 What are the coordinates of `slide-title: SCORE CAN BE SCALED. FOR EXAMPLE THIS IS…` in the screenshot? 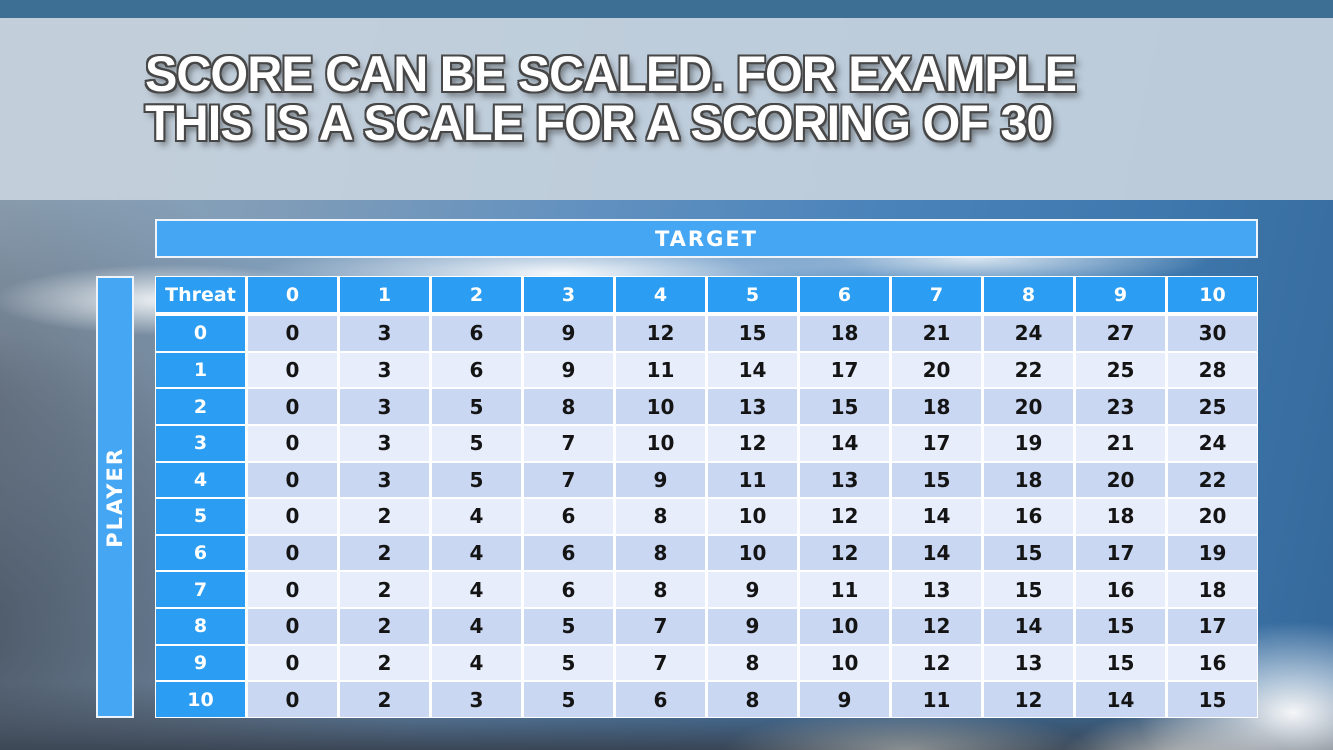 It's located at (611, 98).